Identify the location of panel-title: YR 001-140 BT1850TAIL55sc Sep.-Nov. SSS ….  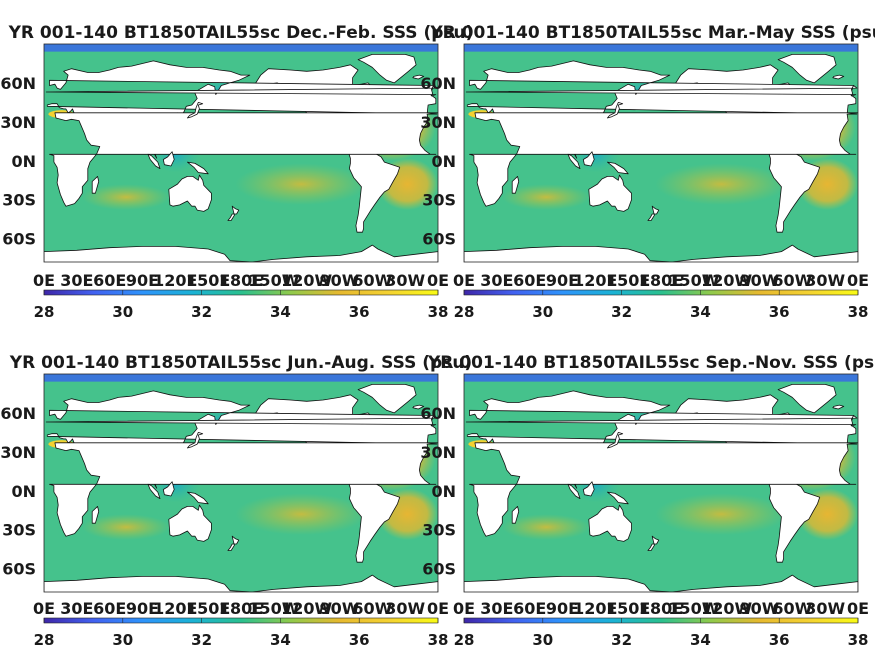
(651, 363).